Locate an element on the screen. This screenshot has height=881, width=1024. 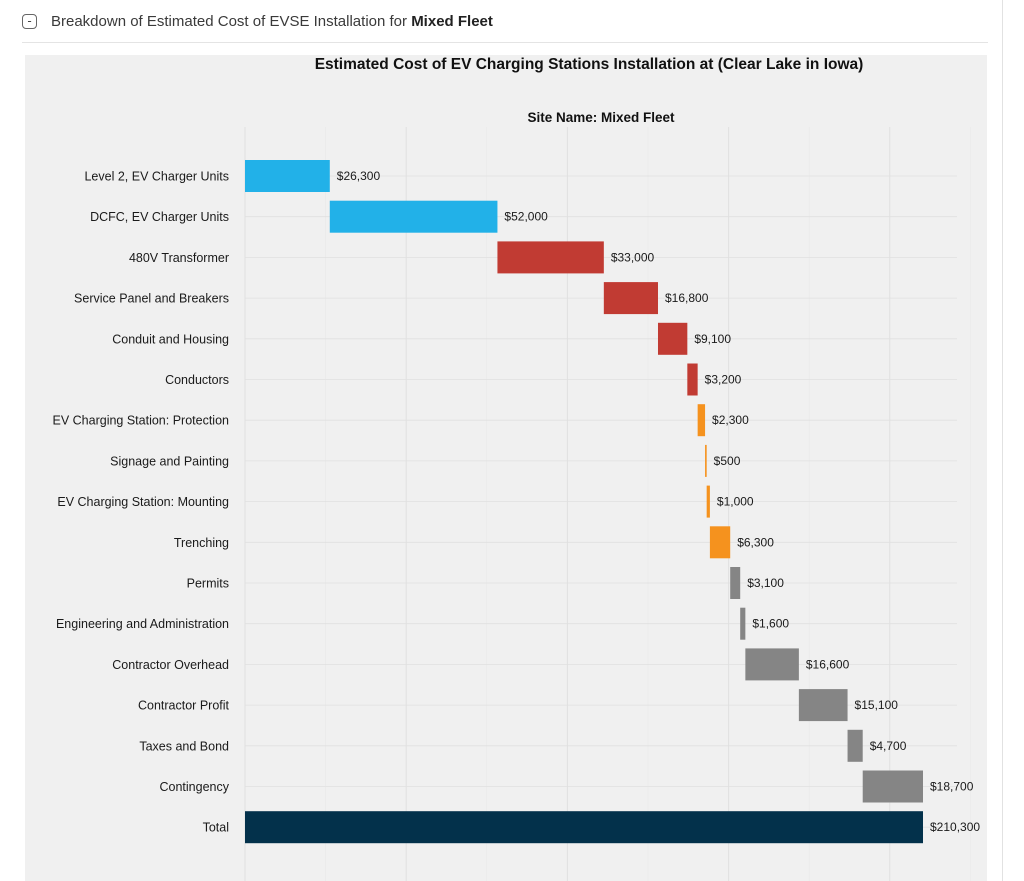
value-label: $16,800 is located at coordinates (687, 298).